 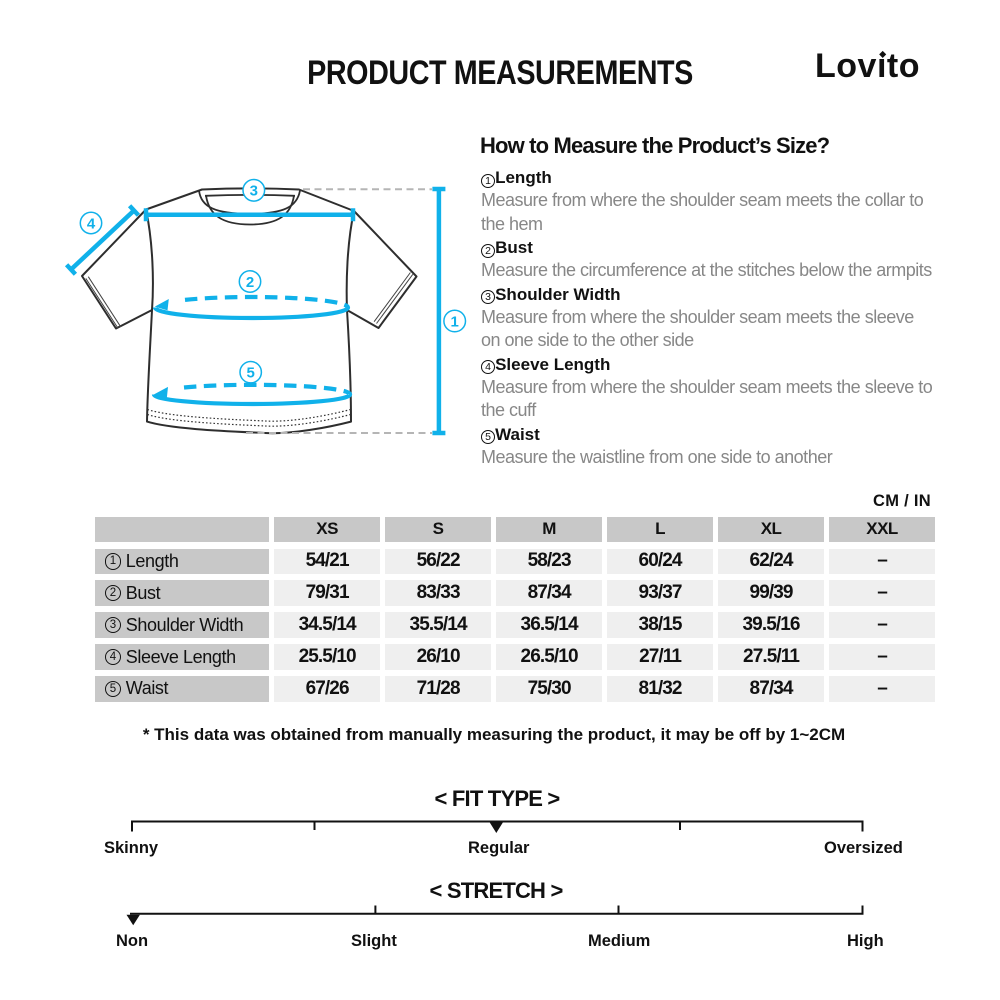 What do you see at coordinates (250, 282) in the screenshot?
I see `svg-text: 2` at bounding box center [250, 282].